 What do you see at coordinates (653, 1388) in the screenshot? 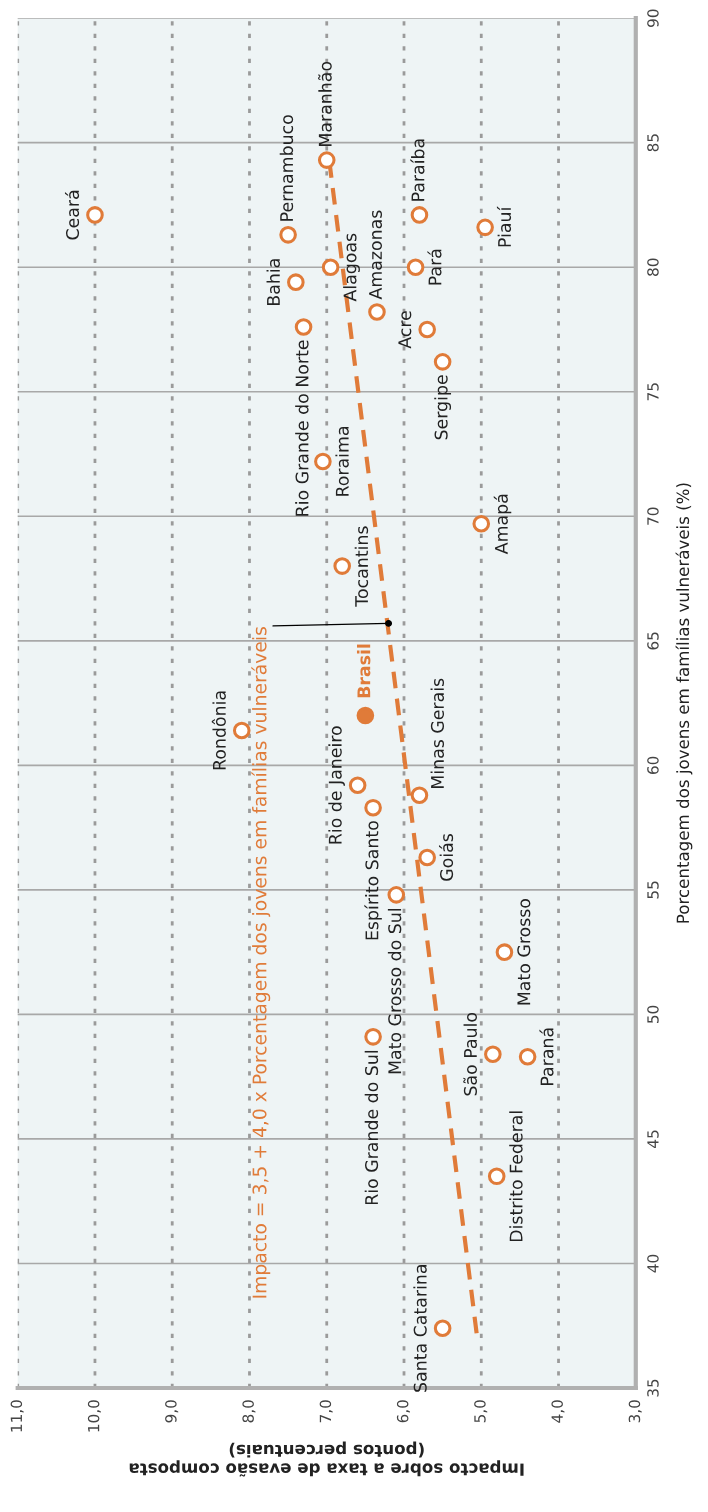
I see `y-tick-label: 35` at bounding box center [653, 1388].